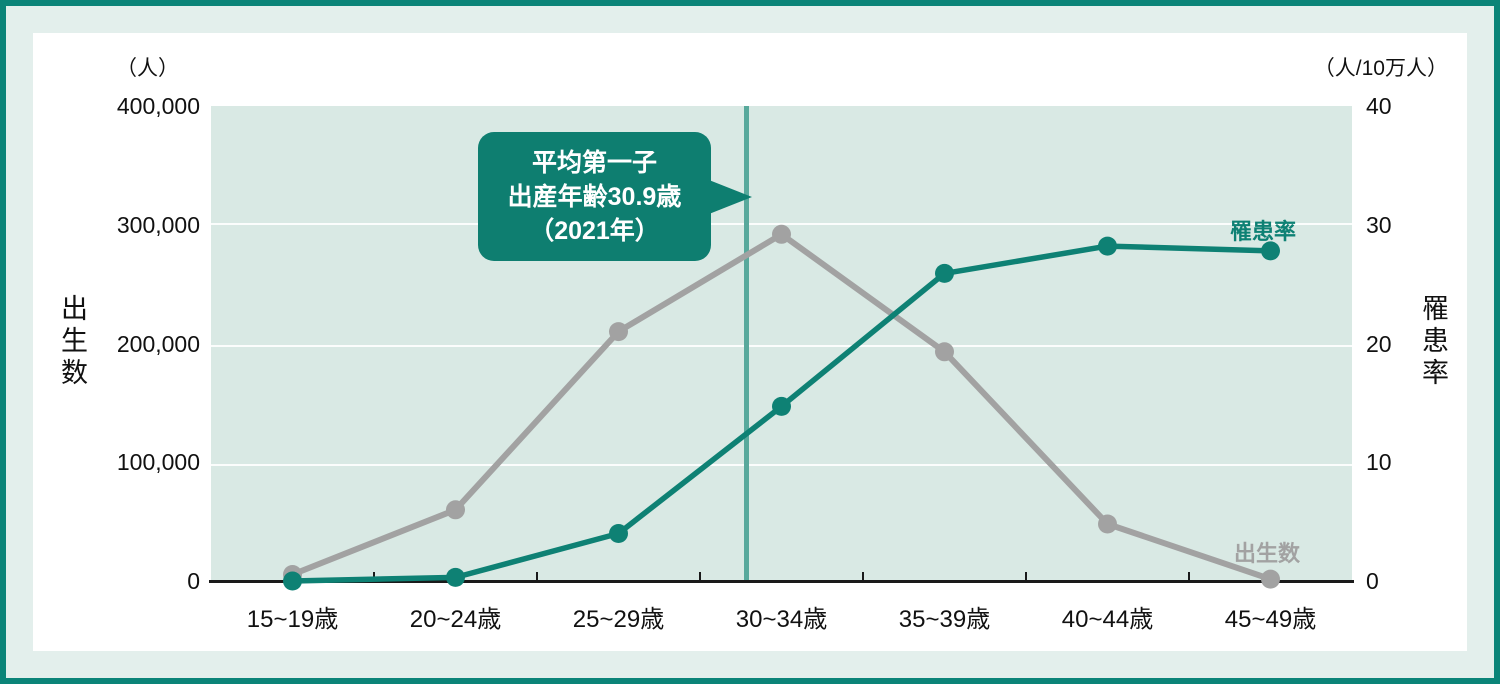 This screenshot has height=684, width=1500. Describe the element at coordinates (158, 106) in the screenshot. I see `left-axis-tick-label: 400,000` at that location.